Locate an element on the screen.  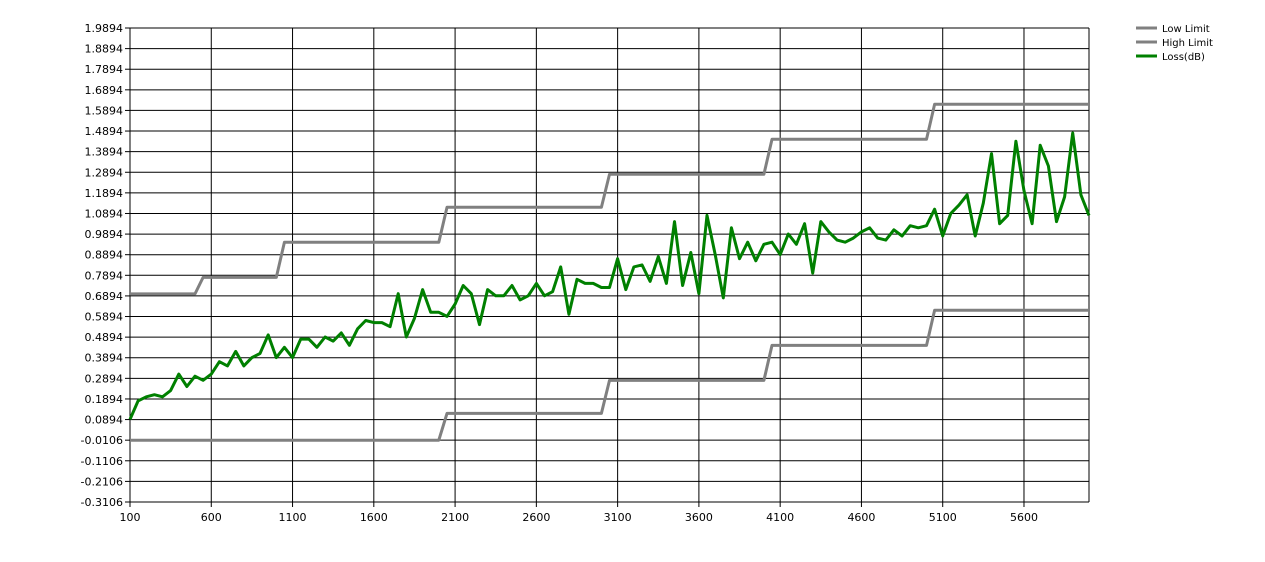
y-tick-label: -0.0106 is located at coordinates (102, 440).